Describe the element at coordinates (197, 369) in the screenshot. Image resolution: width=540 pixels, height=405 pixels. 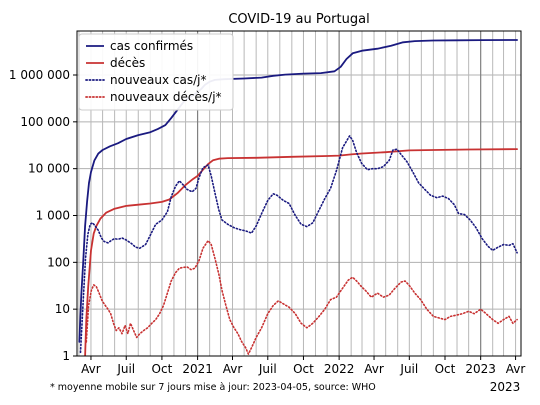
I see `x-tick-label: 2021` at that location.